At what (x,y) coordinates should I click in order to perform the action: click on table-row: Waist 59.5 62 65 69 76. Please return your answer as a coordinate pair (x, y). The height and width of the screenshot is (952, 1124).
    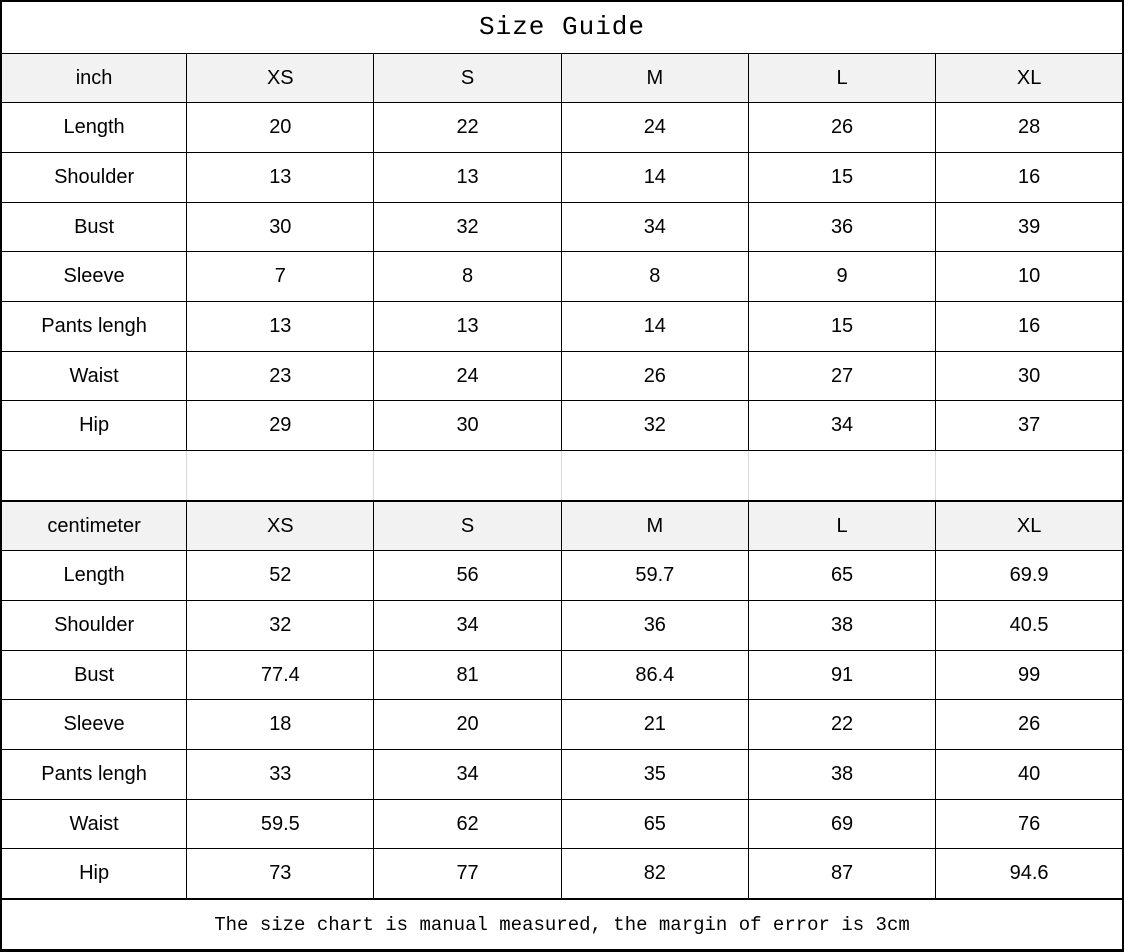
    Looking at the image, I should click on (562, 824).